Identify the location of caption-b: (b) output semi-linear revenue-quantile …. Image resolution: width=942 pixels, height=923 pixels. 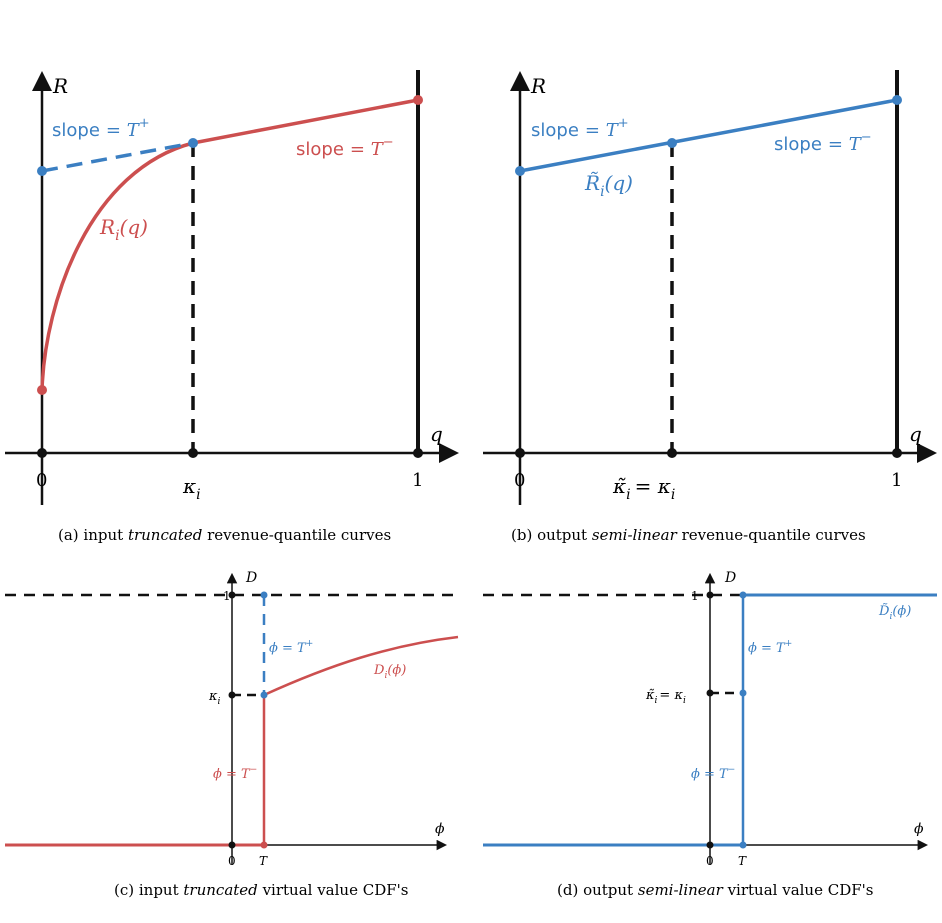
(688, 535).